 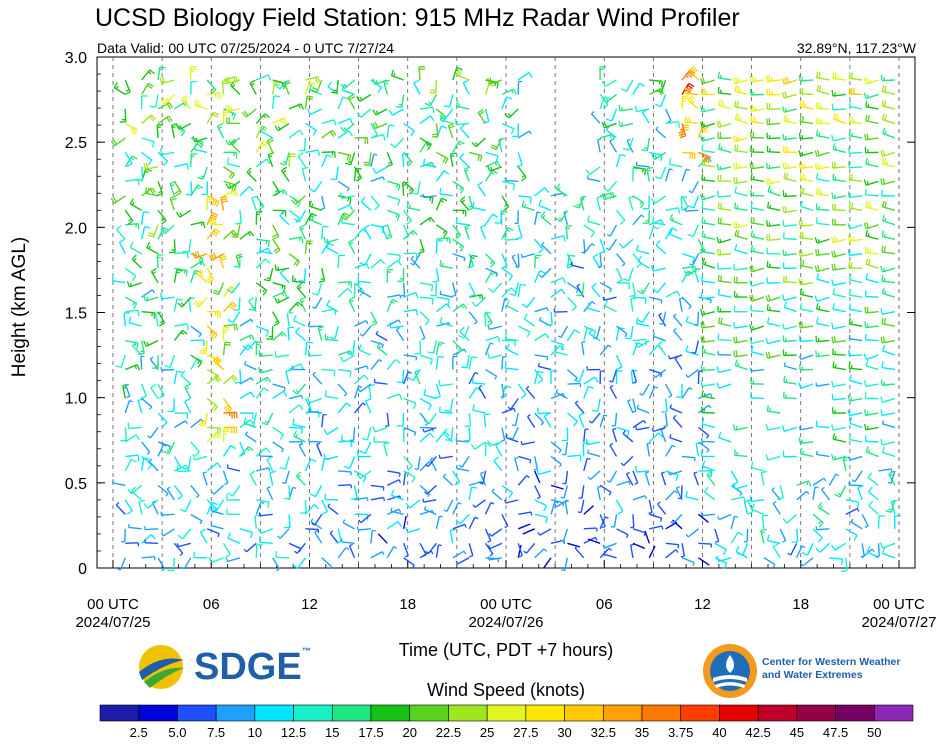 What do you see at coordinates (680, 732) in the screenshot?
I see `colorbar-label: 3.75` at bounding box center [680, 732].